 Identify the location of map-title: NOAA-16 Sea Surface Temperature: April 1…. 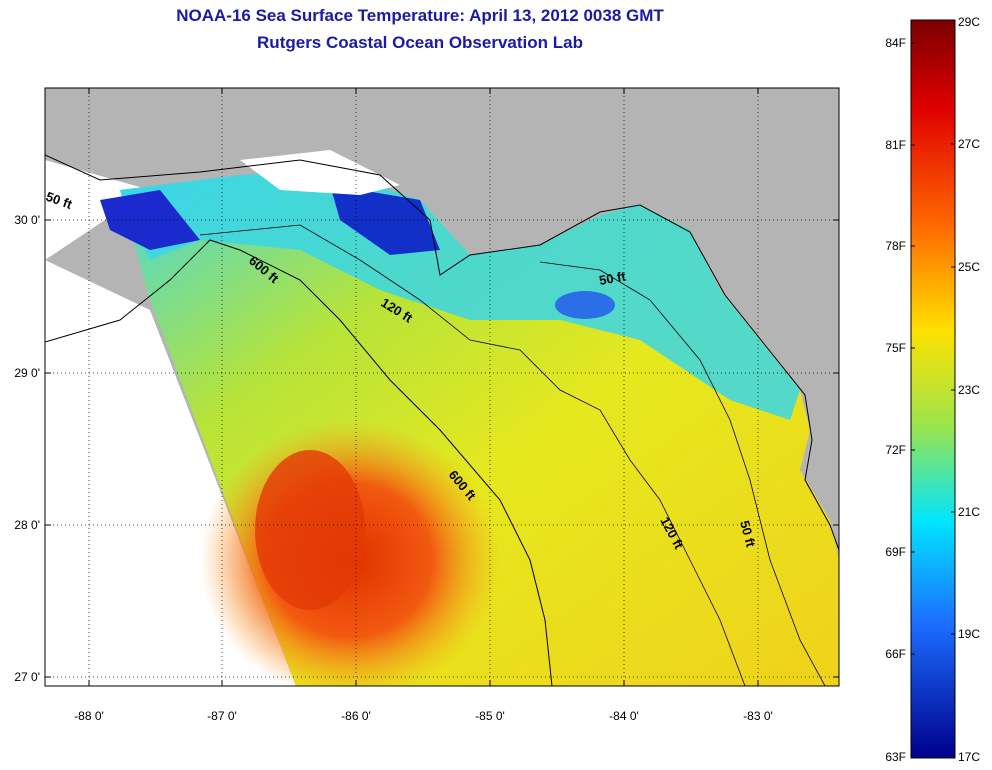
(420, 15).